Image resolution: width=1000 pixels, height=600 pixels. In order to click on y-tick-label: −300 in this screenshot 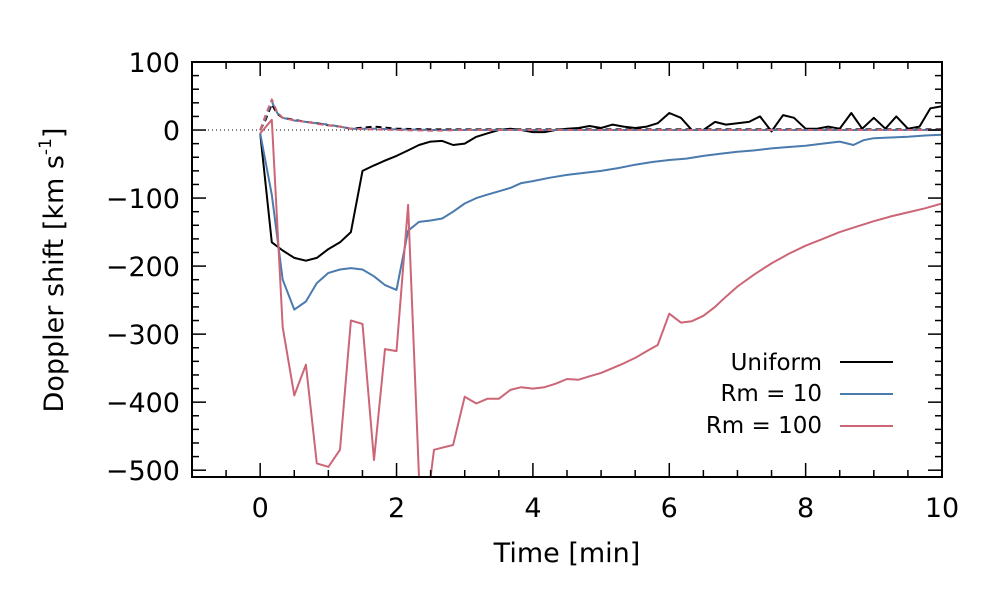, I will do `click(143, 335)`.